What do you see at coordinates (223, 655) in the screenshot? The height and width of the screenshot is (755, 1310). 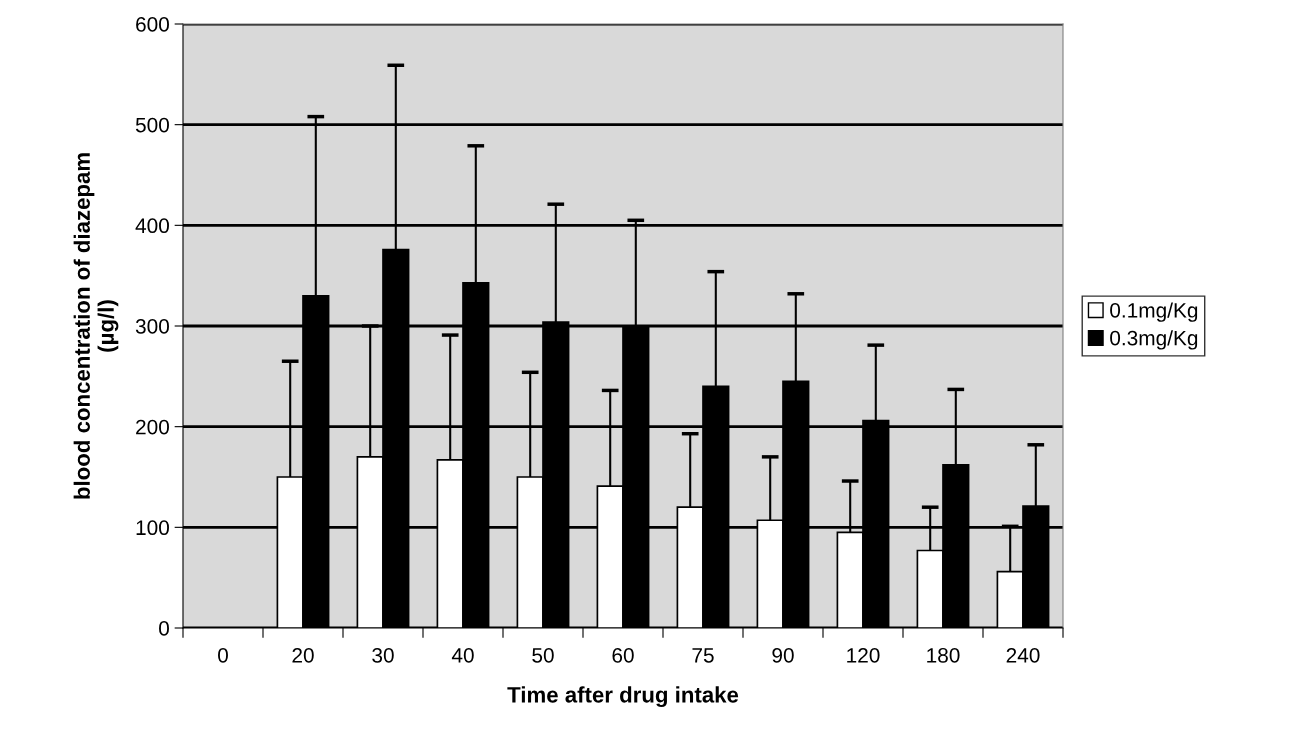 I see `x-tick-label: 0` at bounding box center [223, 655].